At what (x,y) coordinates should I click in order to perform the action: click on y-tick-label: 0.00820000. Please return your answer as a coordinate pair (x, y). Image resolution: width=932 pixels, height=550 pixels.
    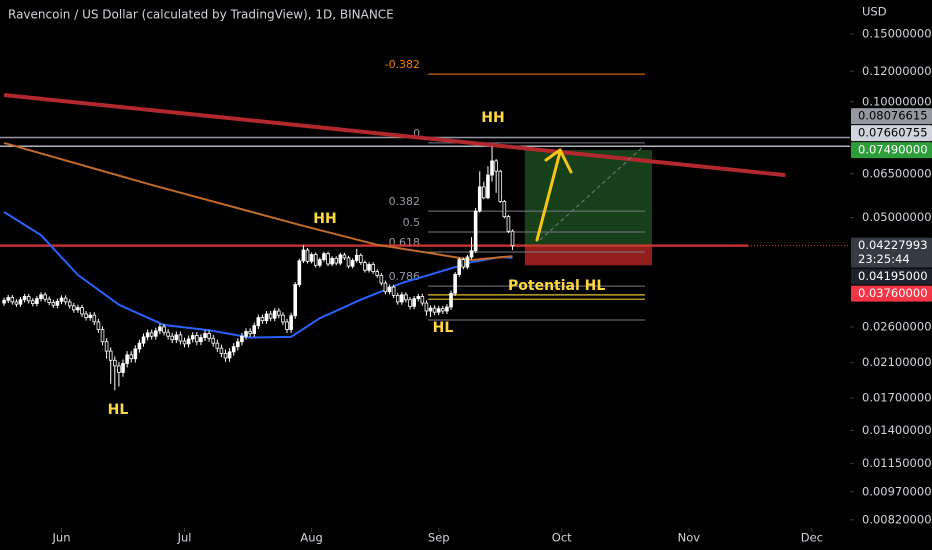
    Looking at the image, I should click on (897, 519).